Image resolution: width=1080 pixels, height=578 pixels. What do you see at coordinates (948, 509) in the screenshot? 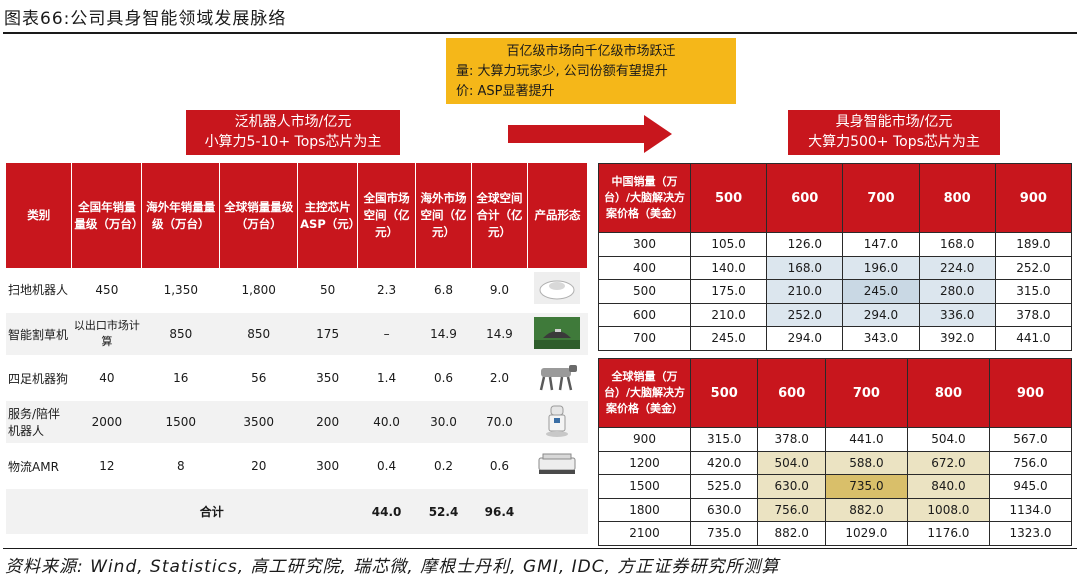
I see `cell-highlight: 1008.0` at bounding box center [948, 509].